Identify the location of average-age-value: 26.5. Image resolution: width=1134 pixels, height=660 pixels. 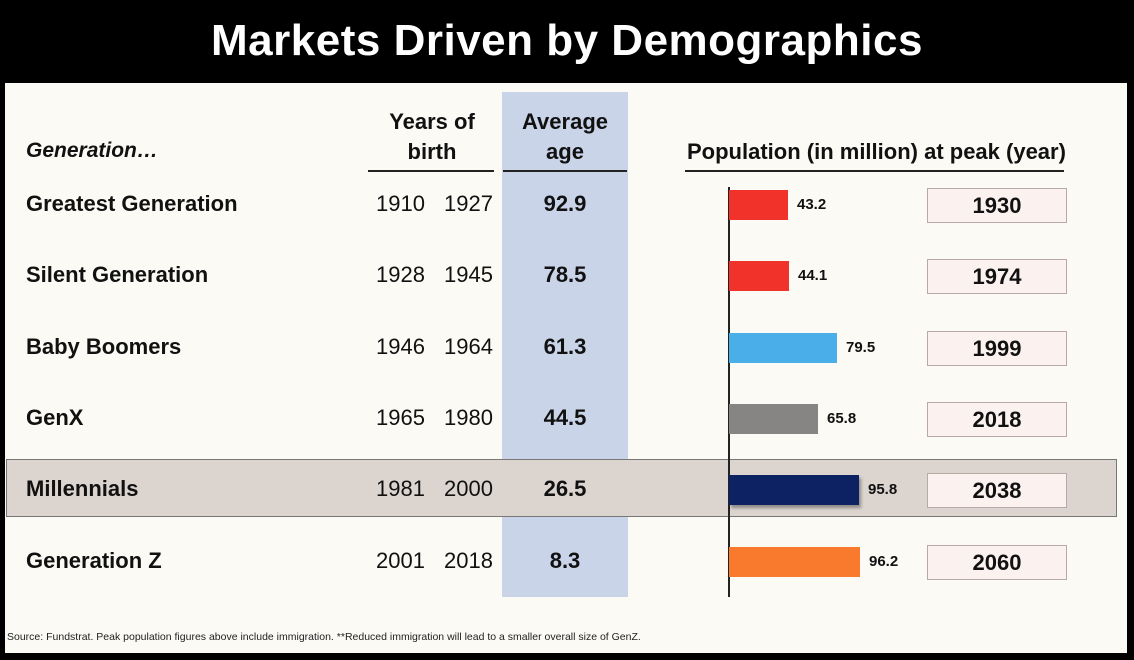
(565, 488).